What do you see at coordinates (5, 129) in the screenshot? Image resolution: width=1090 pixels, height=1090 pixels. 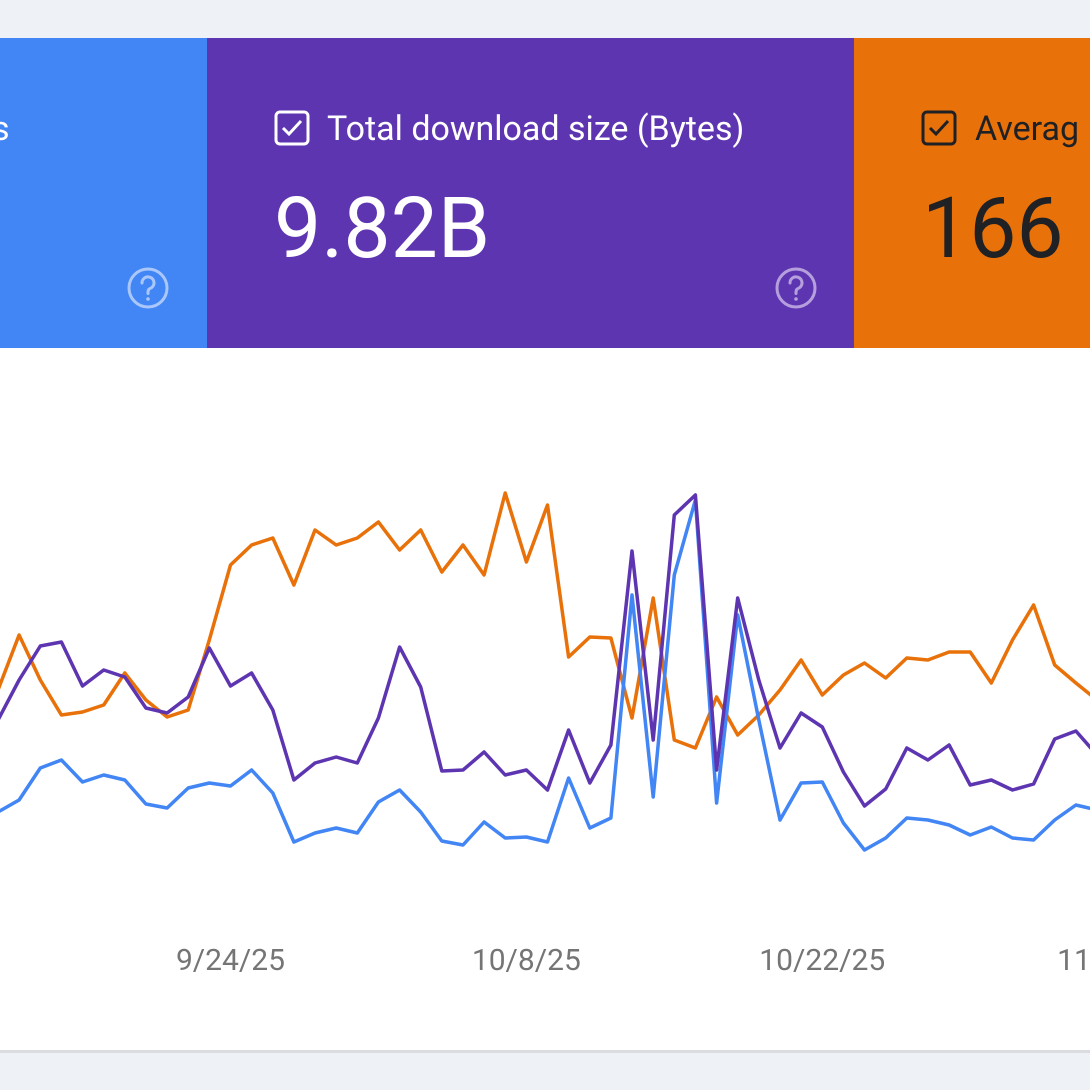 I see `card-label: s` at bounding box center [5, 129].